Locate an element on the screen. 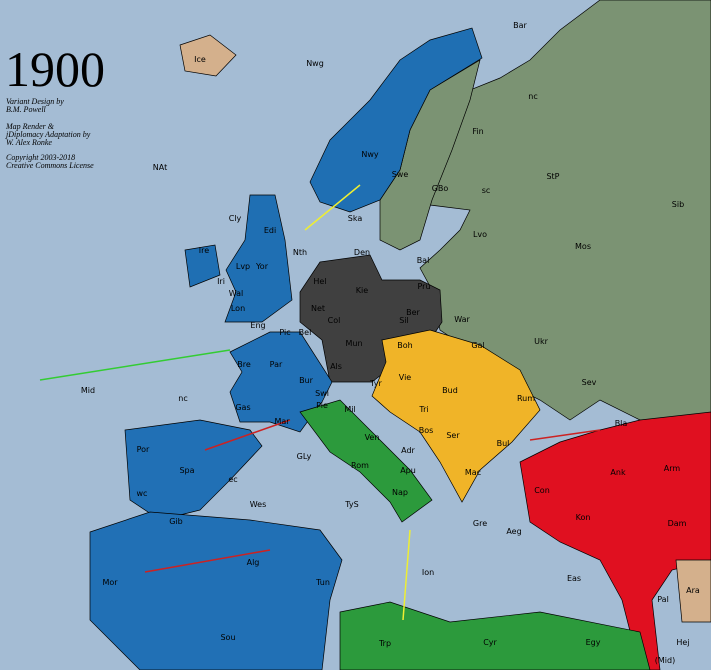 This screenshot has height=670, width=711. credit-line: Copyright 2003-2018 is located at coordinates (40, 157).